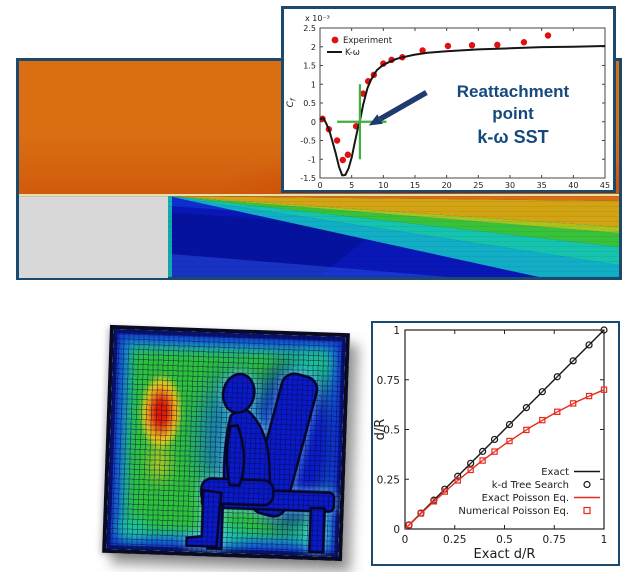  What do you see at coordinates (317, 18) in the screenshot?
I see `svg-text: x 10⁻³` at bounding box center [317, 18].